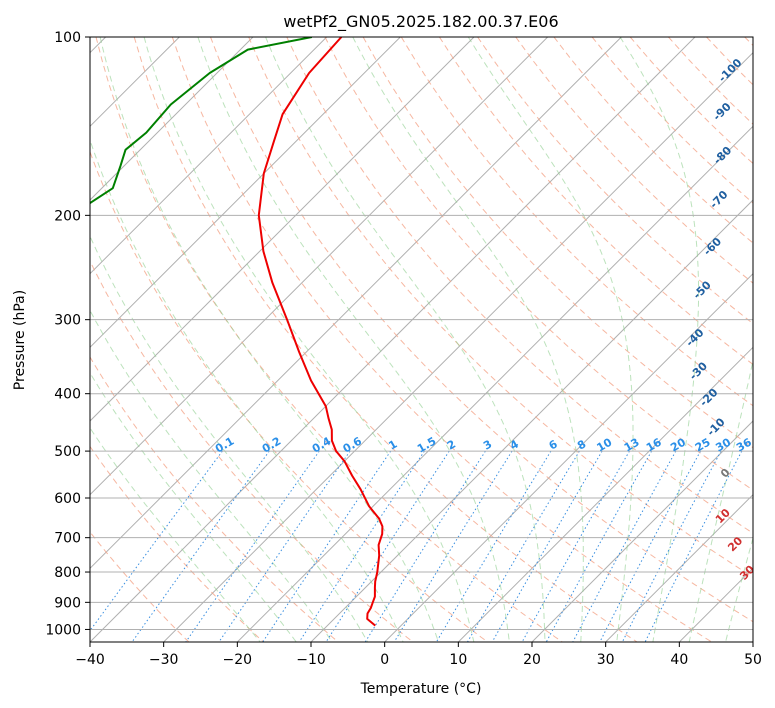 Image resolution: width=775 pixels, height=708 pixels. What do you see at coordinates (67, 216) in the screenshot?
I see `y-tick-label: 200` at bounding box center [67, 216].